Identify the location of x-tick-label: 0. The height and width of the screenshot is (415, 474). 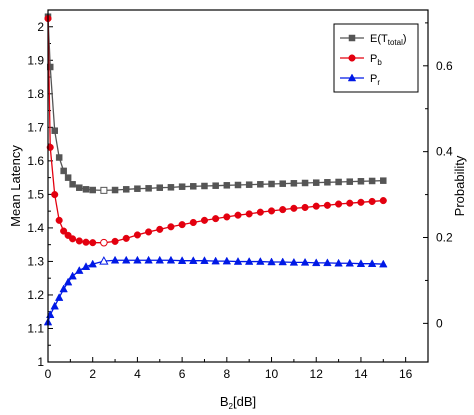
(48, 374).